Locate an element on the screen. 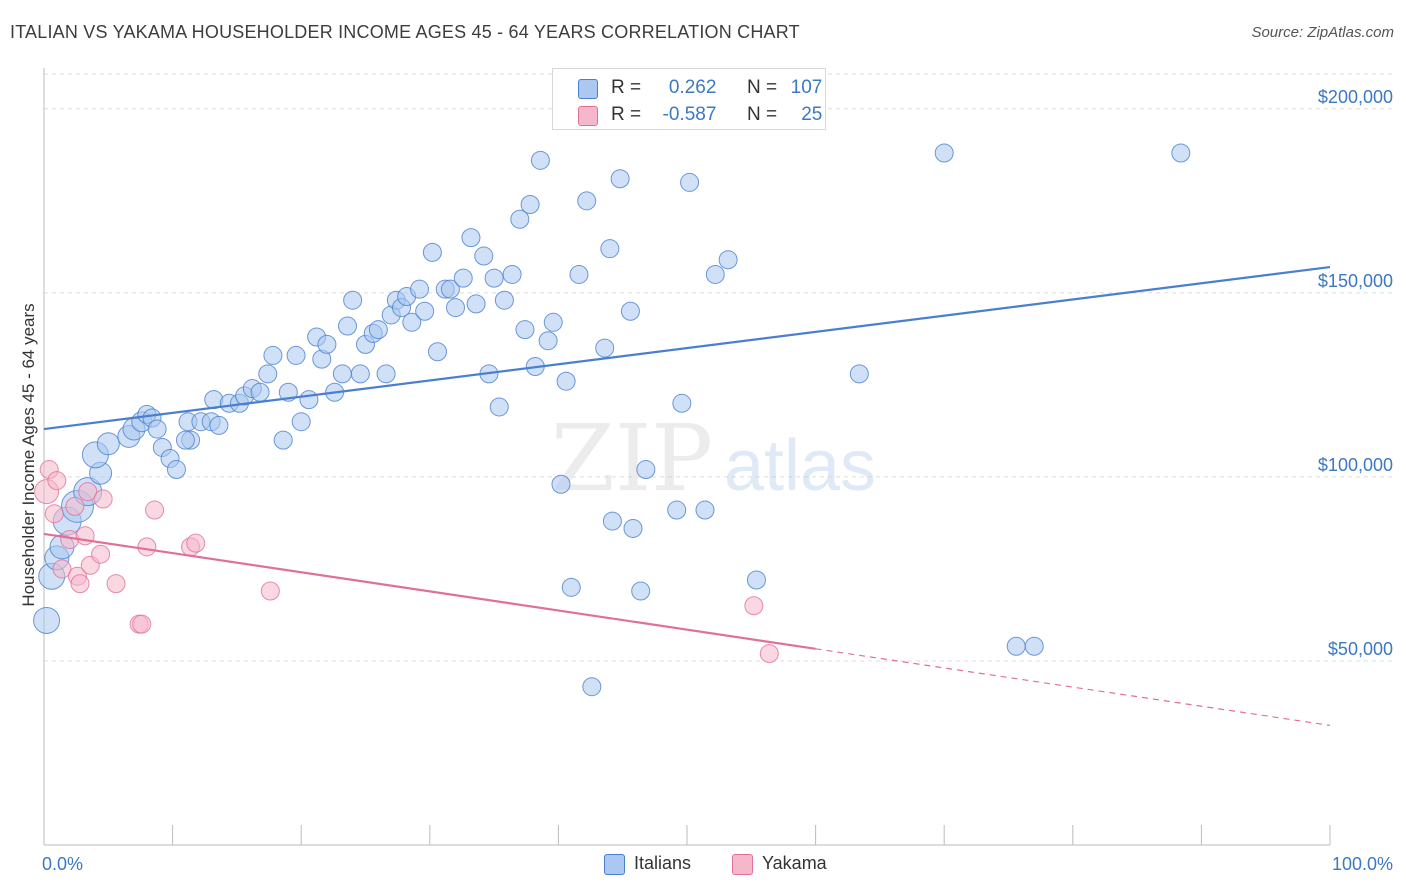  y-tick-label: $50,000 is located at coordinates (1360, 649).